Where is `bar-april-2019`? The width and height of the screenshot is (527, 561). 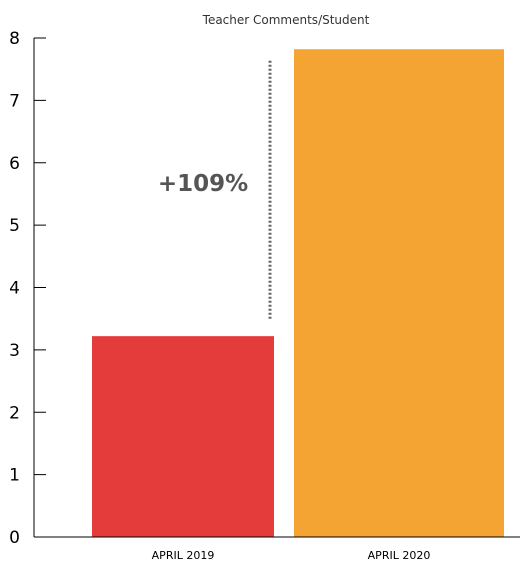 bar-april-2019 is located at coordinates (183, 436).